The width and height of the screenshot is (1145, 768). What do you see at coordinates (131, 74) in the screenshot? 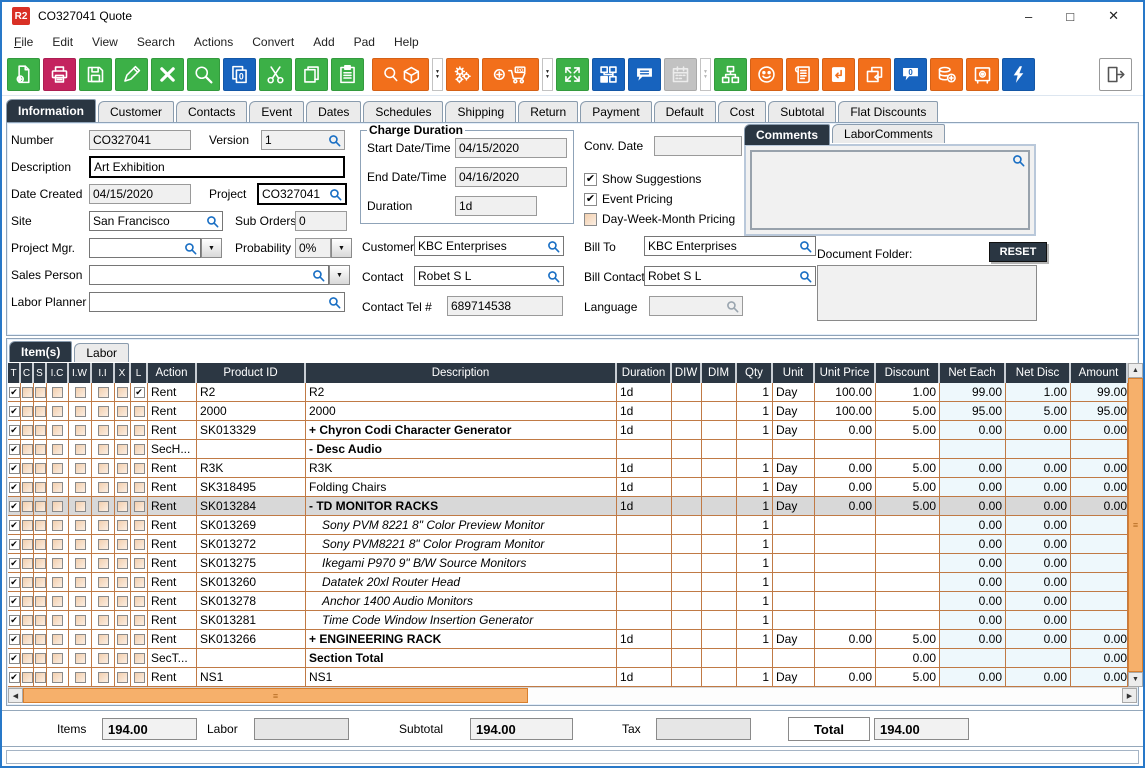
I see `toolbar-button-edit` at bounding box center [131, 74].